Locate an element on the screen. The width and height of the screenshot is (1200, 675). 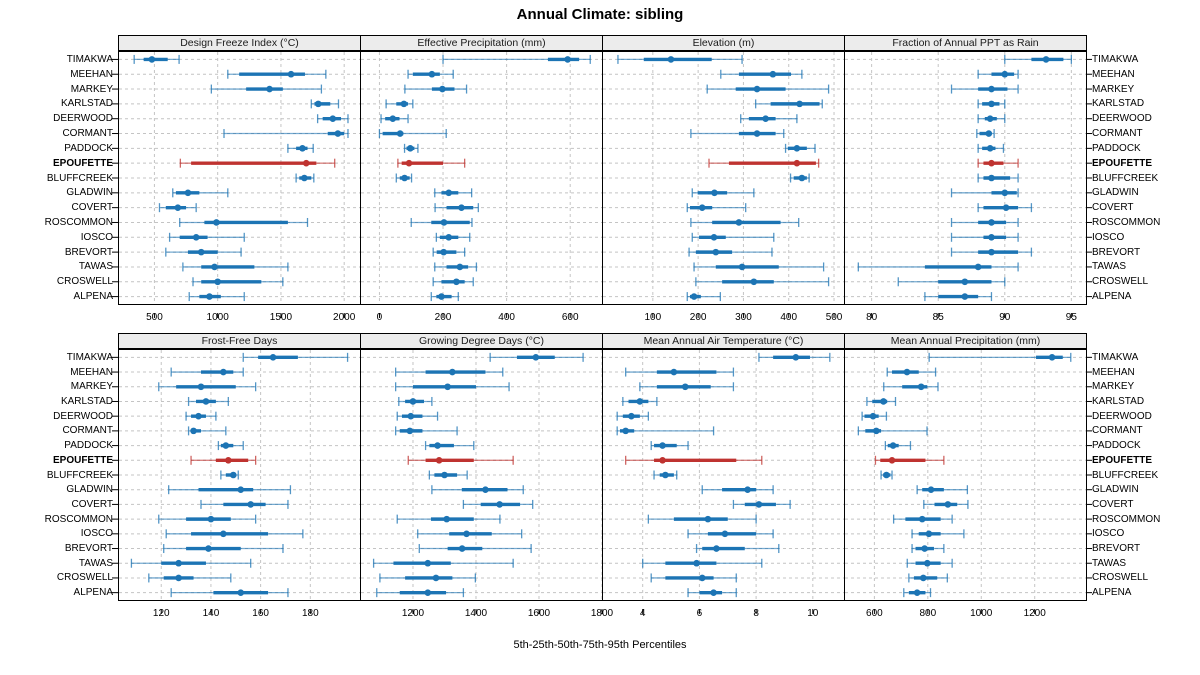
x-tick-label: 1800 is located at coordinates (602, 613).